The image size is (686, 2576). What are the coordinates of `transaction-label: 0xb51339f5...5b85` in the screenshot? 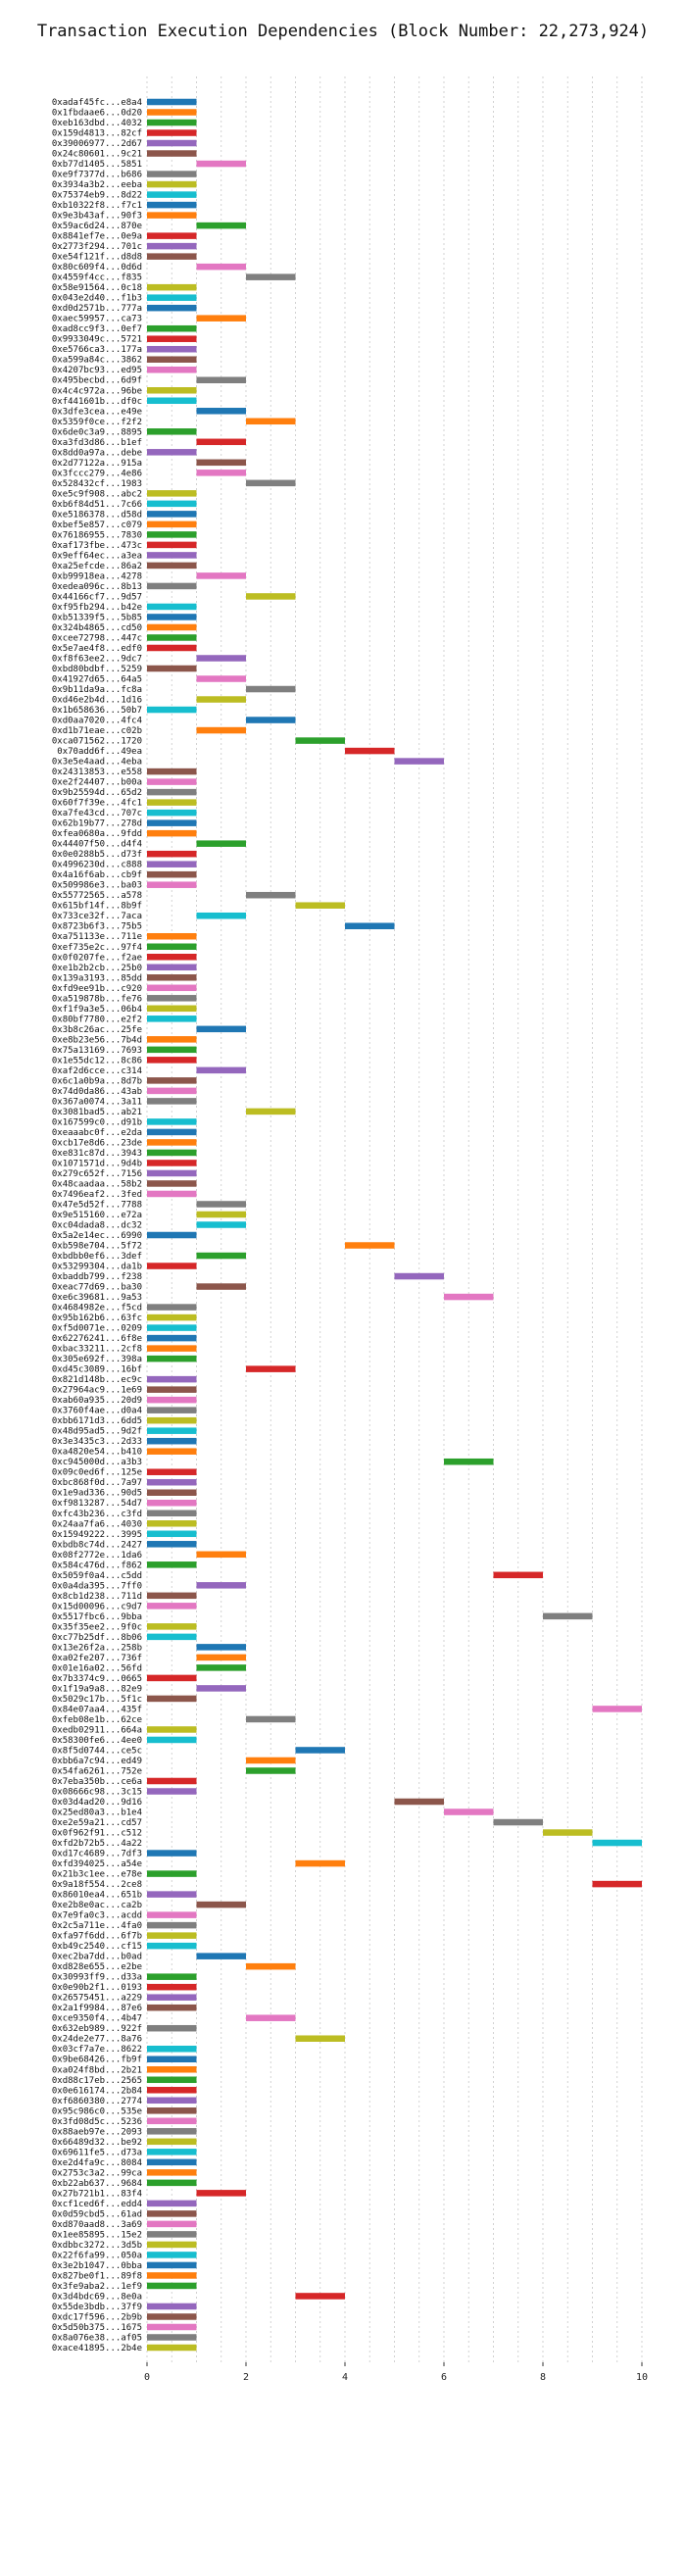 It's located at (97, 617).